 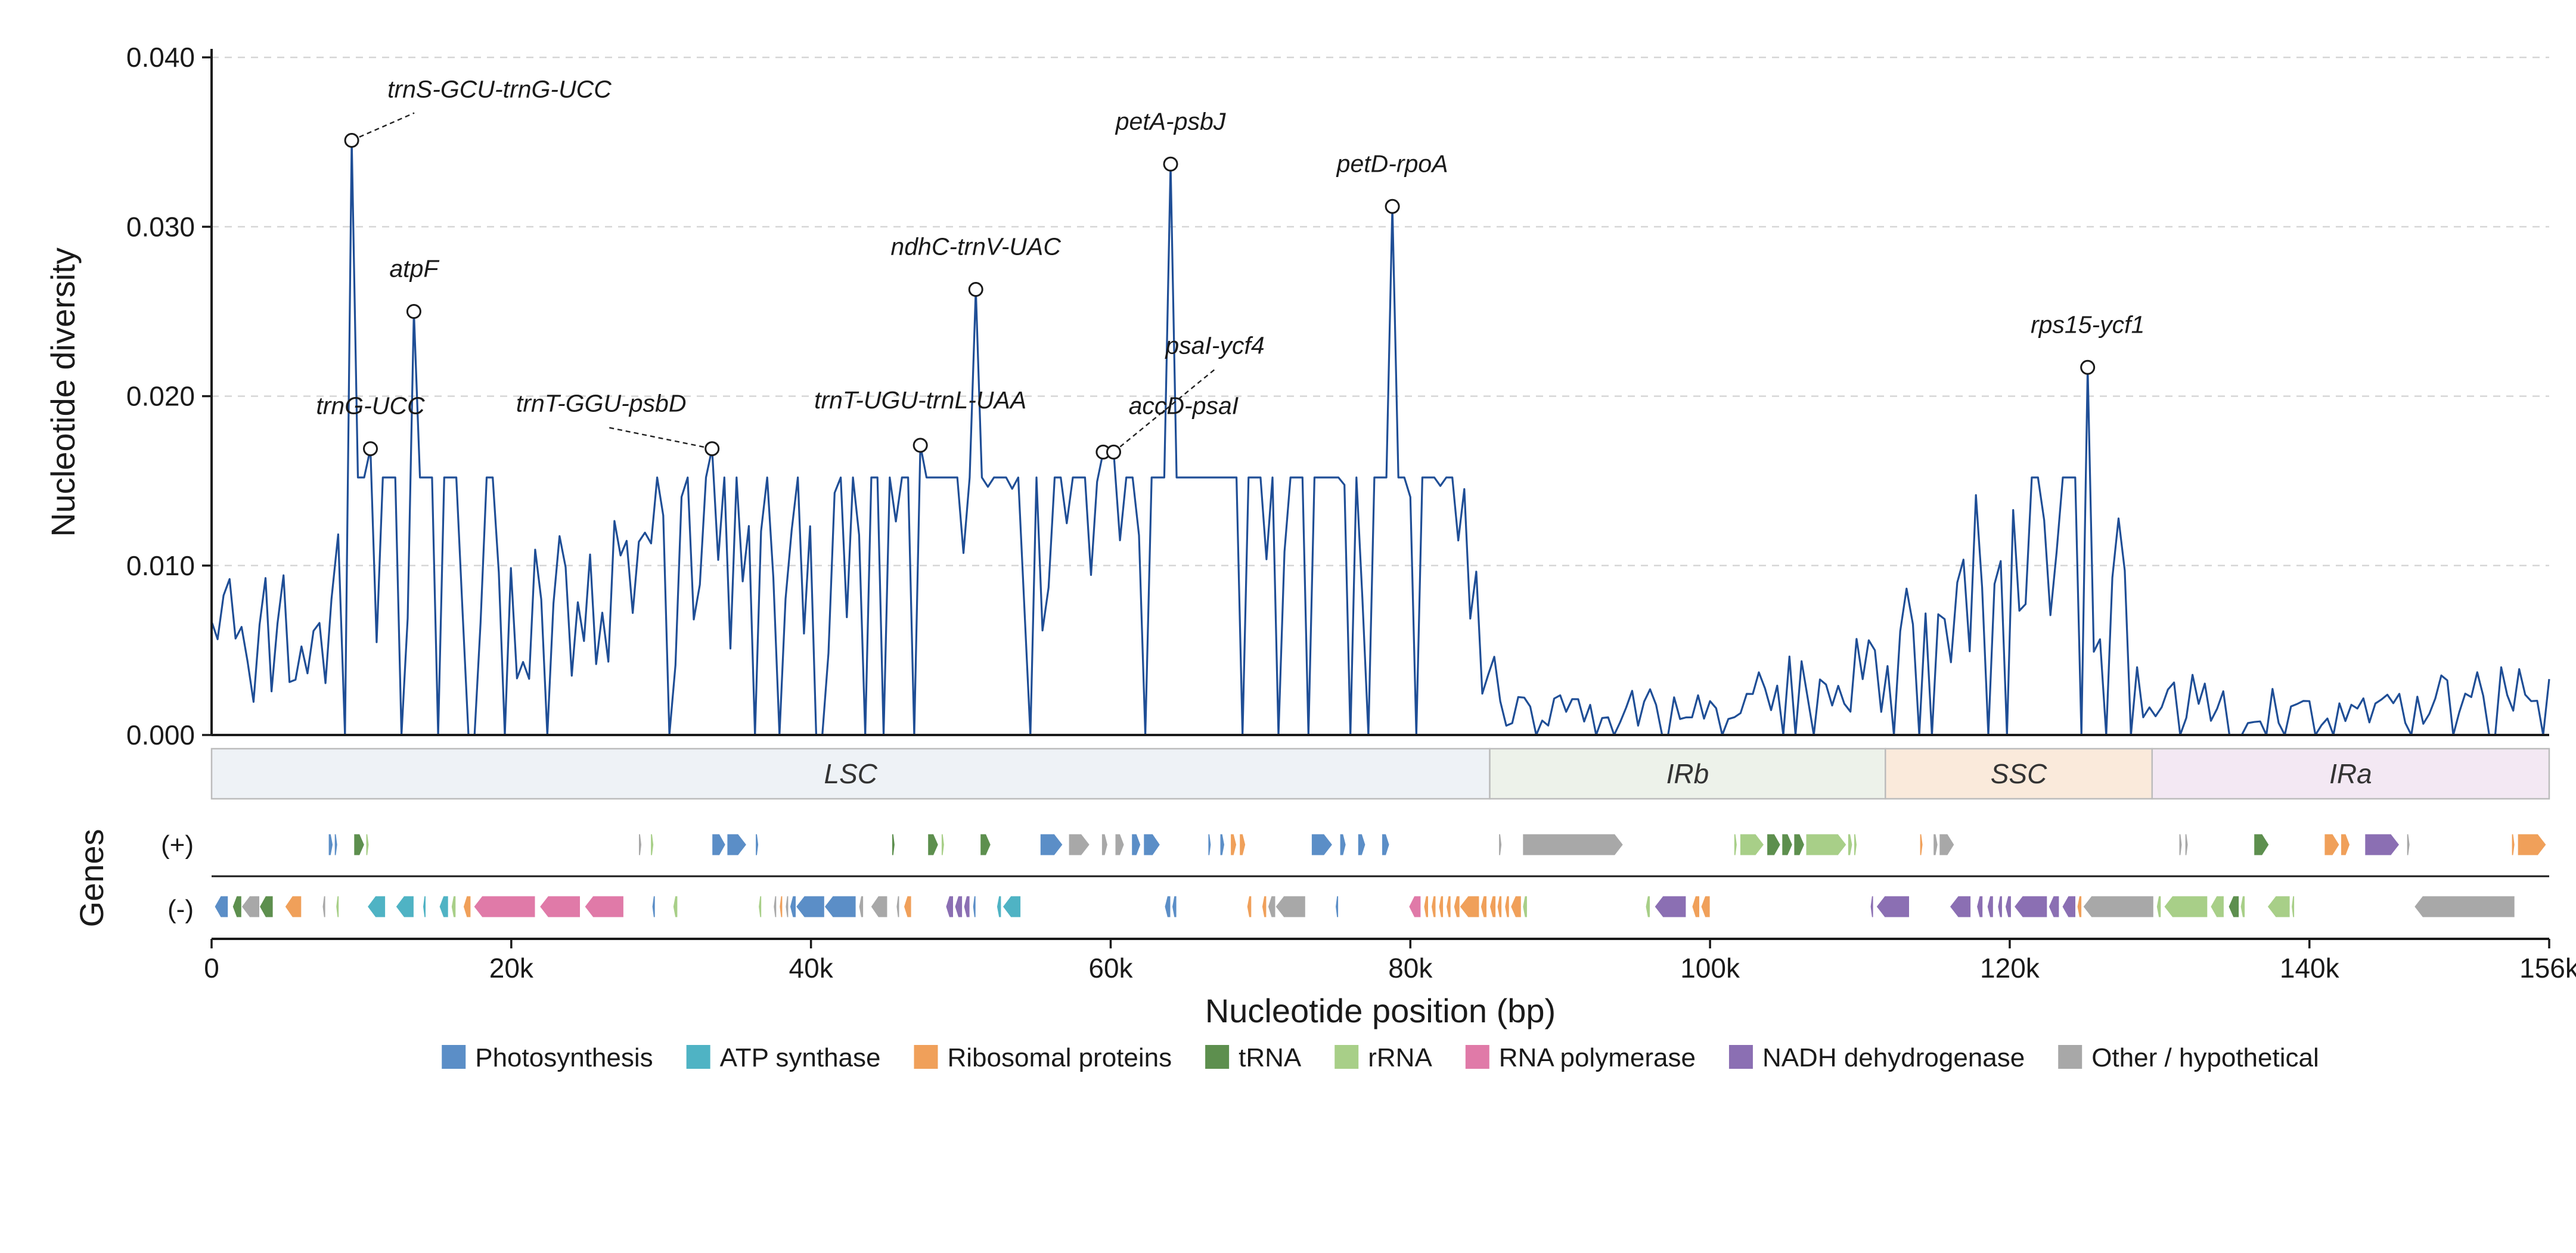 What do you see at coordinates (1271, 1057) in the screenshot?
I see `legend-label: tRNA` at bounding box center [1271, 1057].